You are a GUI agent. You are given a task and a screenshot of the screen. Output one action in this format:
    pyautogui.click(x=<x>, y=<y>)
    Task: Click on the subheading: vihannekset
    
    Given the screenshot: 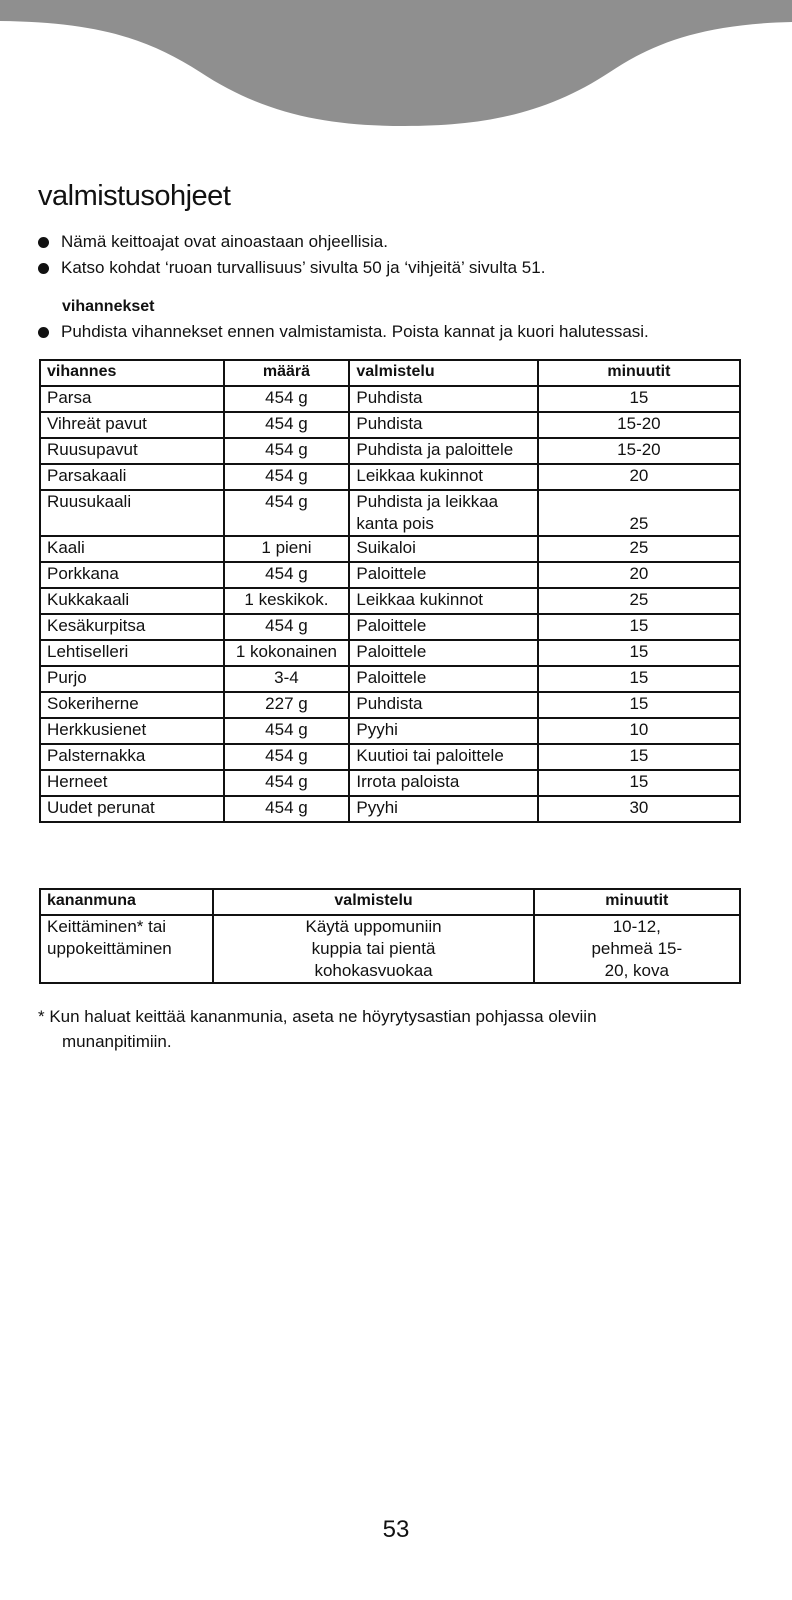 What is the action you would take?
    pyautogui.click(x=108, y=306)
    